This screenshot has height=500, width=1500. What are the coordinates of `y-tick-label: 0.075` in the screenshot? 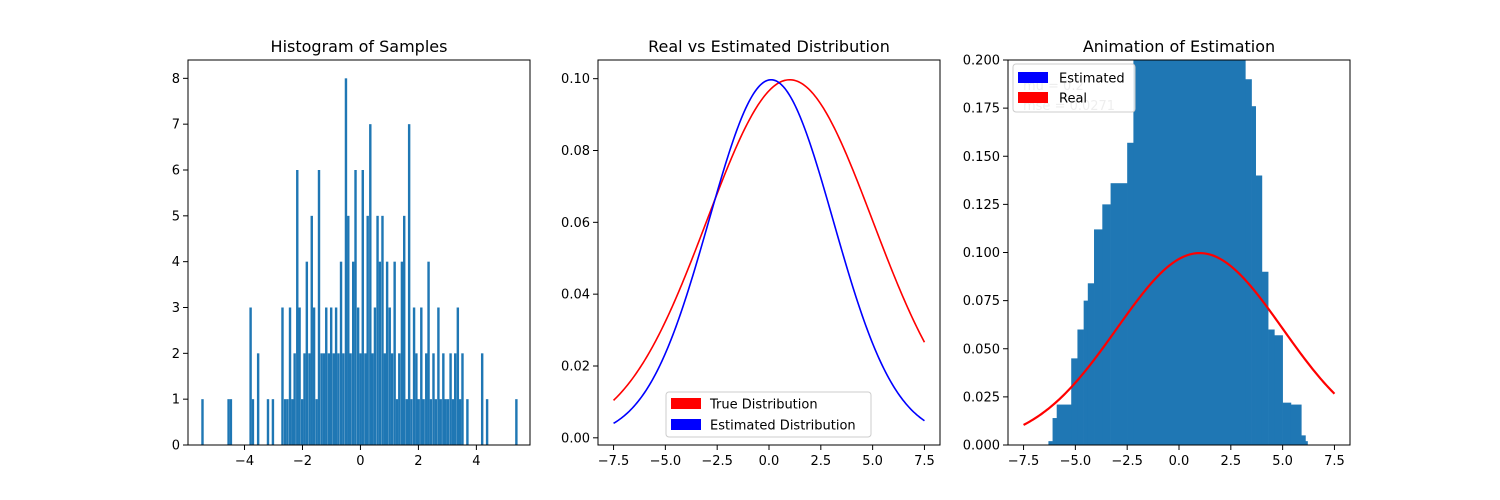 It's located at (981, 301).